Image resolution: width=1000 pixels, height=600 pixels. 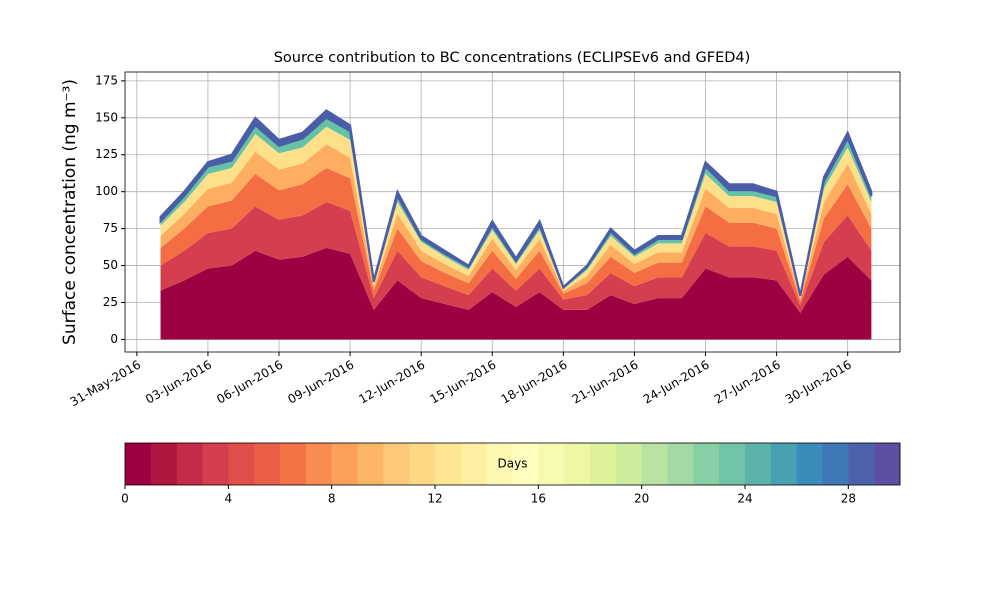 I want to click on y-tick-label: 50, so click(x=110, y=265).